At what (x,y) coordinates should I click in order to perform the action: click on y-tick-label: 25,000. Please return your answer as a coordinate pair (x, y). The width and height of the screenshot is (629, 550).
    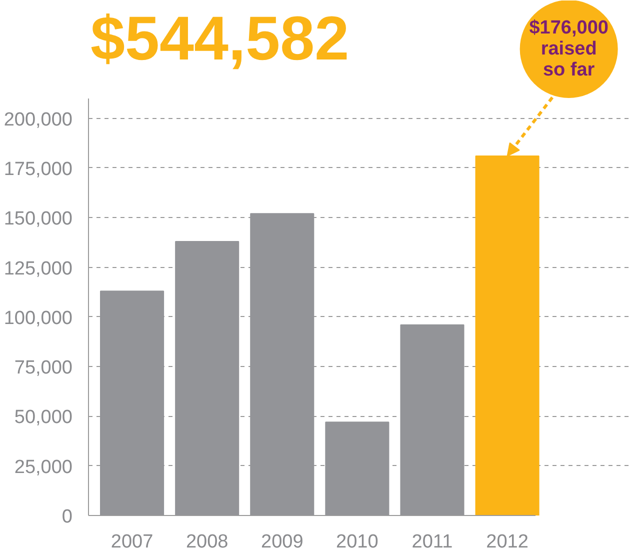
    Looking at the image, I should click on (43, 467).